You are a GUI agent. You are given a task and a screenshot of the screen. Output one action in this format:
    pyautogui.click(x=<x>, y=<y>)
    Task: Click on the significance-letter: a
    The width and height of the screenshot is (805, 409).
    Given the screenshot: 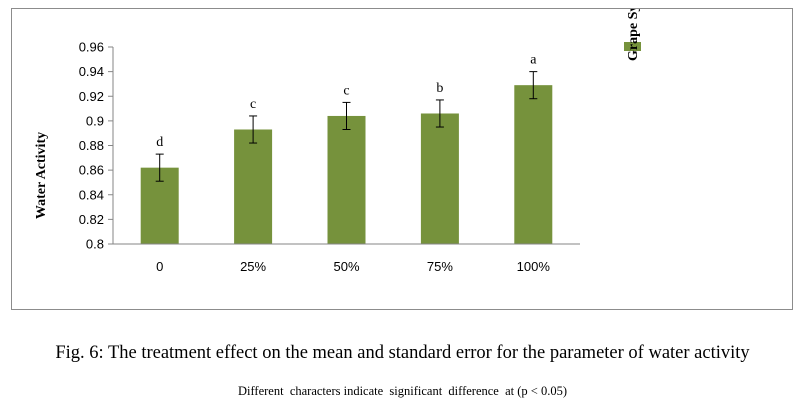 What is the action you would take?
    pyautogui.click(x=533, y=60)
    